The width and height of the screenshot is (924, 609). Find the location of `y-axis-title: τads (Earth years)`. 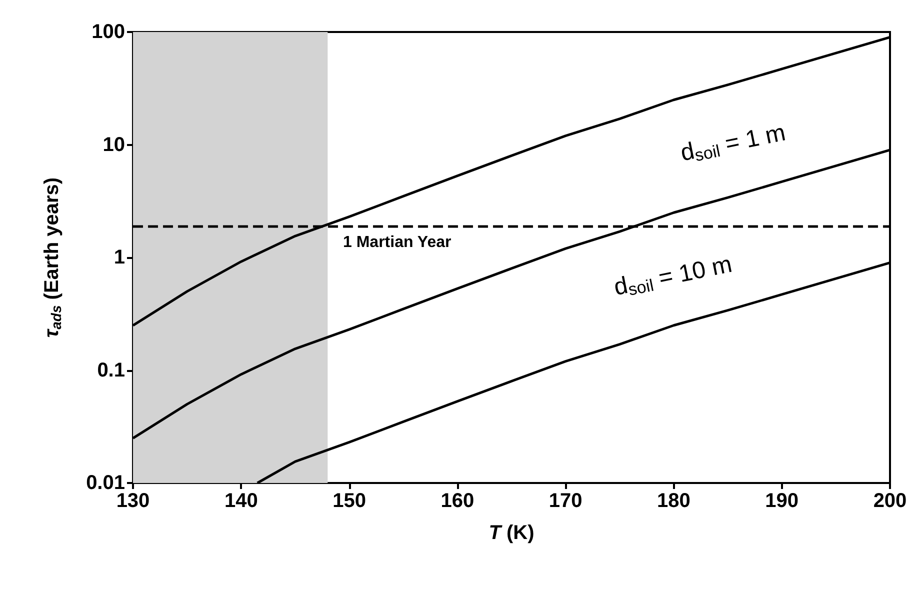

y-axis-title: τads (Earth years) is located at coordinates (52, 257).